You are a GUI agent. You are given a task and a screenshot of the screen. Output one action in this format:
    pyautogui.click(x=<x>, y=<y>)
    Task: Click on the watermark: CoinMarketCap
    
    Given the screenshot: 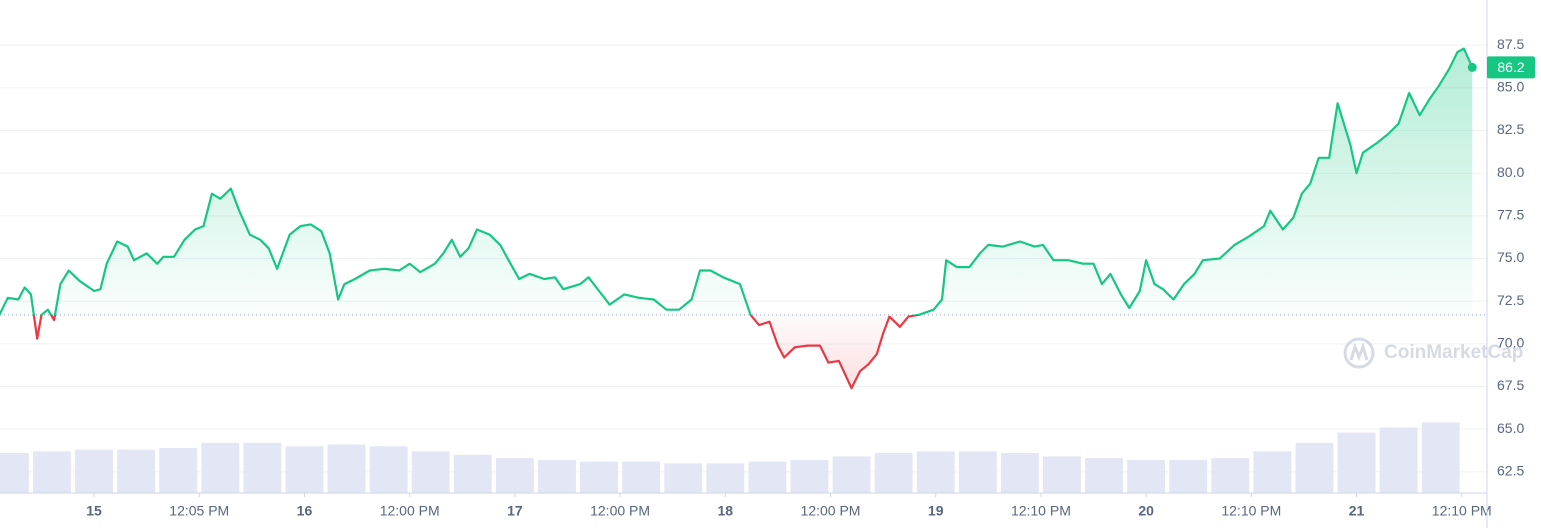 What is the action you would take?
    pyautogui.click(x=1433, y=353)
    